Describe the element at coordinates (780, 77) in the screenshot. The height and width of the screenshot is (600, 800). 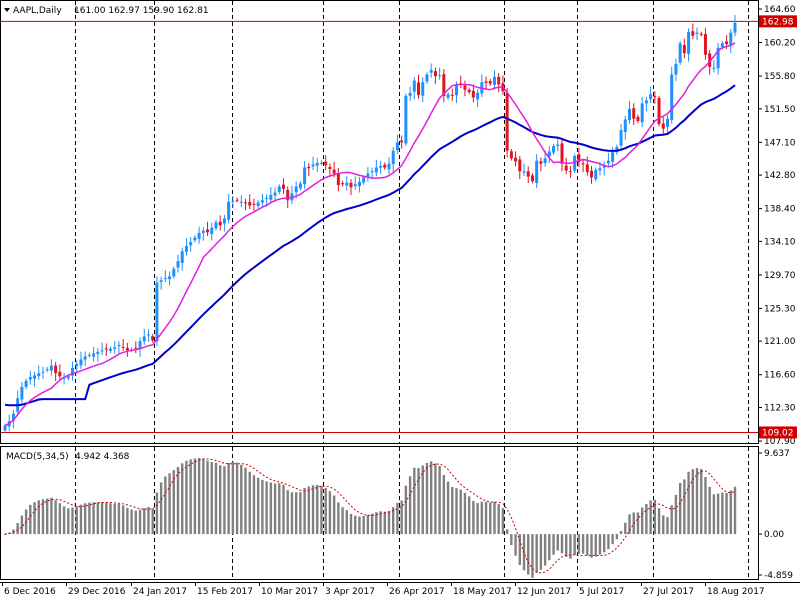
I see `price-tick-label: 155.80` at that location.